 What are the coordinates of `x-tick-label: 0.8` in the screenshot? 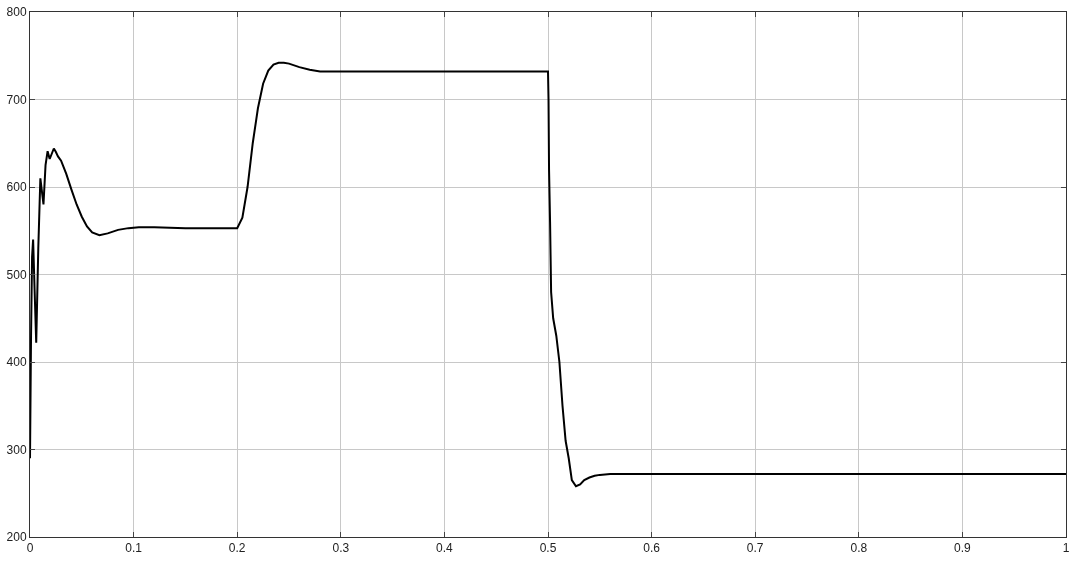 It's located at (859, 548).